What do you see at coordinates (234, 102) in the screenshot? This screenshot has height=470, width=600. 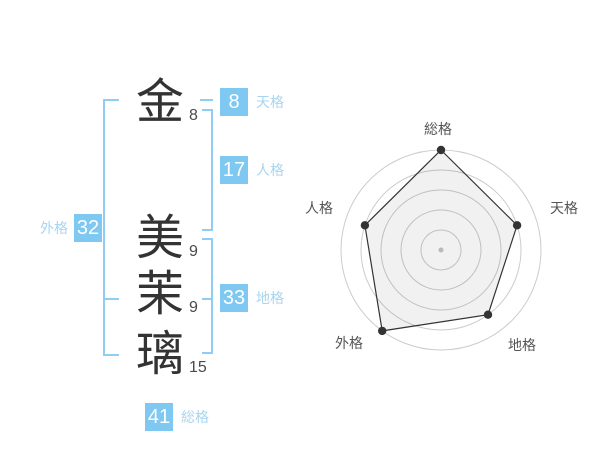 I see `tenkaku-badge: 8` at bounding box center [234, 102].